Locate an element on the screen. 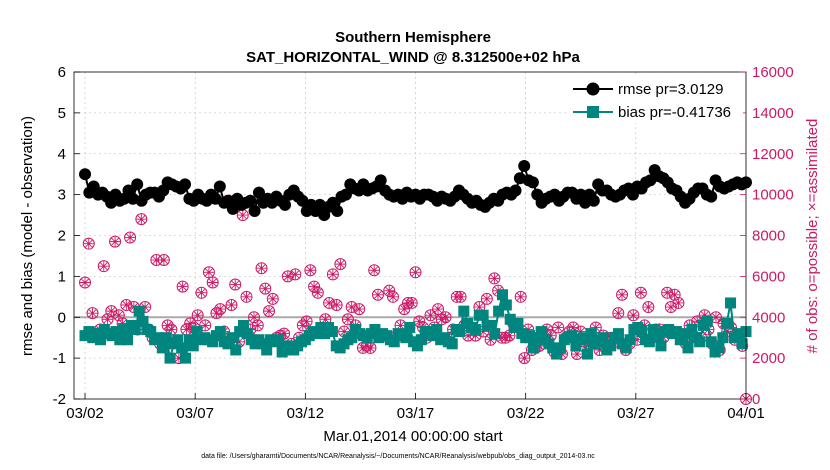 Image resolution: width=830 pixels, height=470 pixels. y-tick-label-right: 4000 is located at coordinates (768, 317).